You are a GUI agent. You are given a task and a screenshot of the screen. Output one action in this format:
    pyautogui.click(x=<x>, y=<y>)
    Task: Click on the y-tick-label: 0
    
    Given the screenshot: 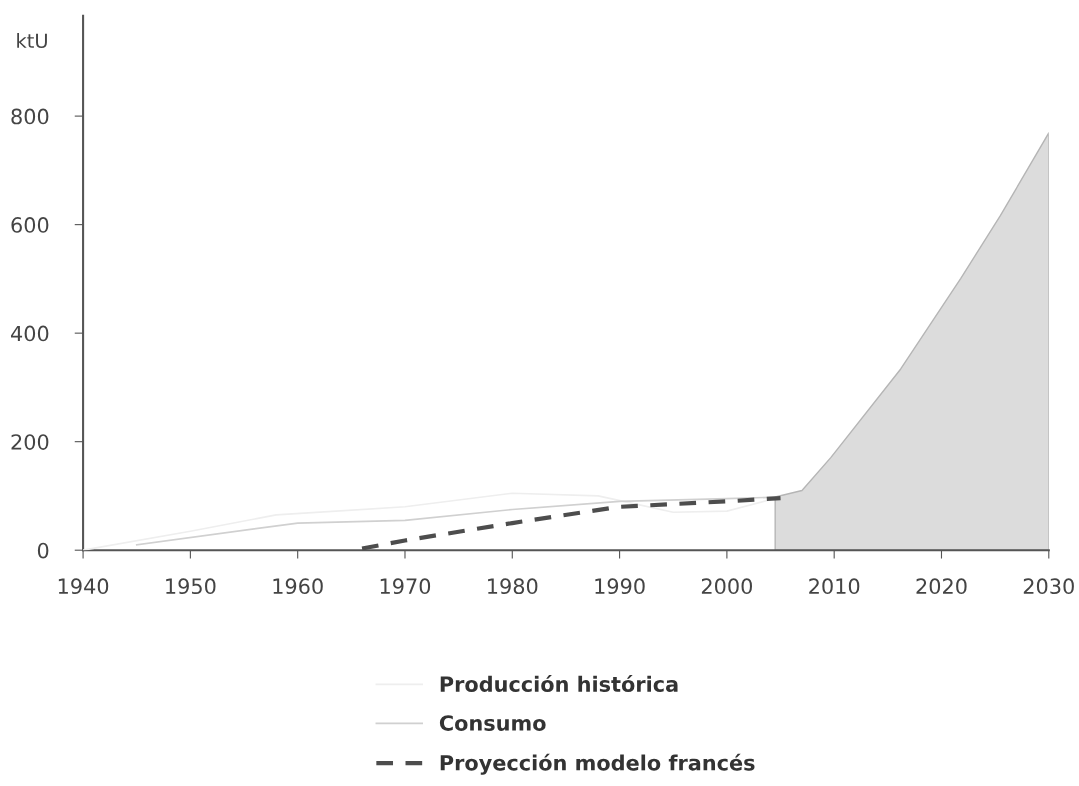 What is the action you would take?
    pyautogui.click(x=43, y=550)
    